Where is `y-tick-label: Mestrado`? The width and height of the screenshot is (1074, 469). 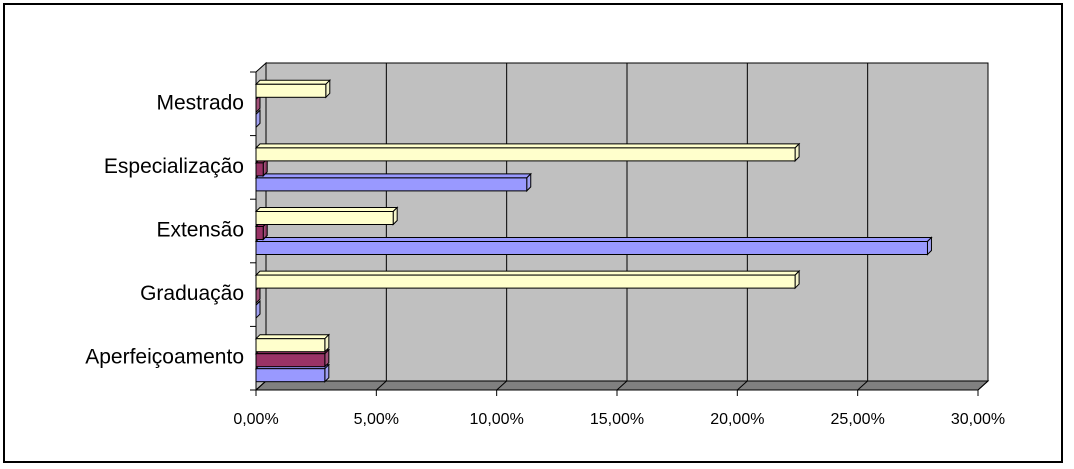 y-tick-label: Mestrado is located at coordinates (200, 102).